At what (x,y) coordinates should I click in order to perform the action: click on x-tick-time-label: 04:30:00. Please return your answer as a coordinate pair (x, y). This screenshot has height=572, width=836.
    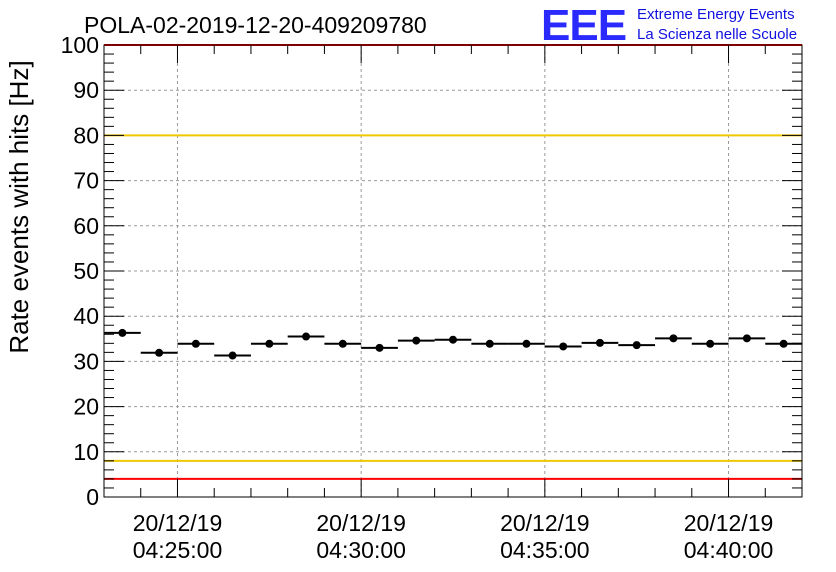
    Looking at the image, I should click on (361, 550).